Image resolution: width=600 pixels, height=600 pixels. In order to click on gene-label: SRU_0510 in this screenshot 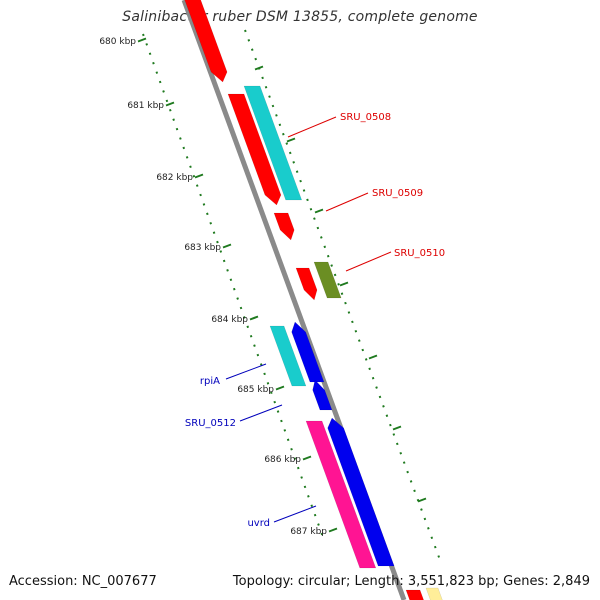, I will do `click(419, 253)`.